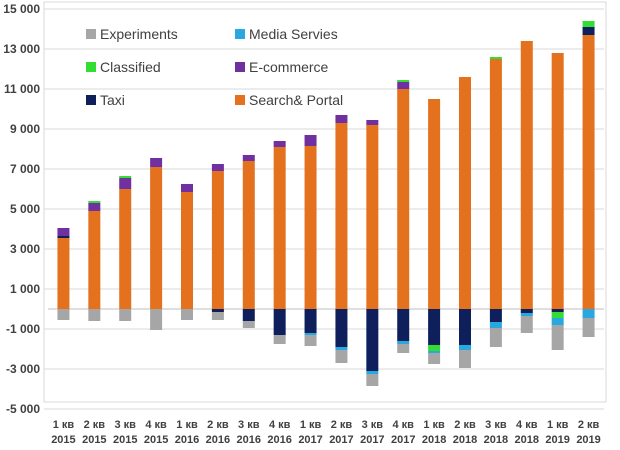 The width and height of the screenshot is (620, 450). What do you see at coordinates (25, 249) in the screenshot?
I see `y-tick-label: 3 000` at bounding box center [25, 249].